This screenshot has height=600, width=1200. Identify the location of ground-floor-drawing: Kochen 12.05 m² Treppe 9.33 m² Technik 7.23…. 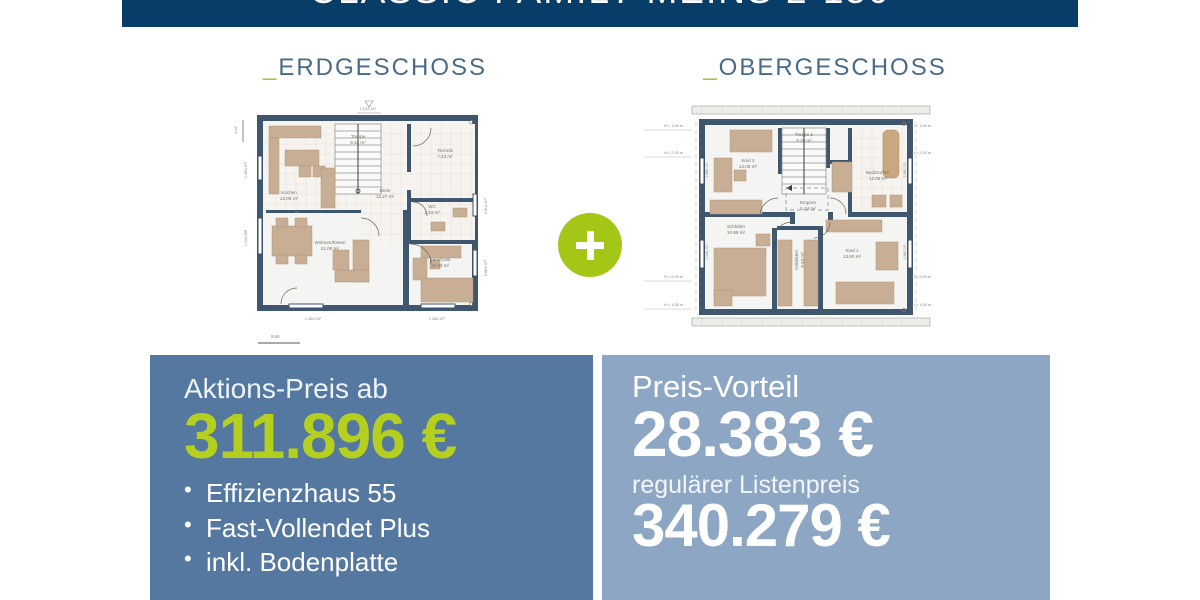
(365, 223).